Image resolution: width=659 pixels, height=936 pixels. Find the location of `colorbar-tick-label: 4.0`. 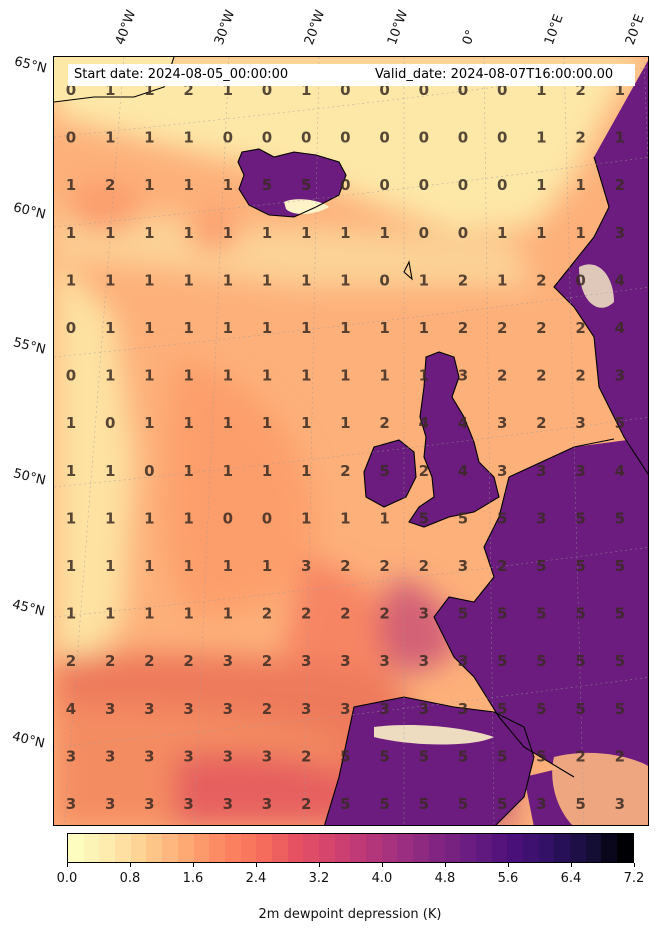

colorbar-tick-label: 4.0 is located at coordinates (382, 878).